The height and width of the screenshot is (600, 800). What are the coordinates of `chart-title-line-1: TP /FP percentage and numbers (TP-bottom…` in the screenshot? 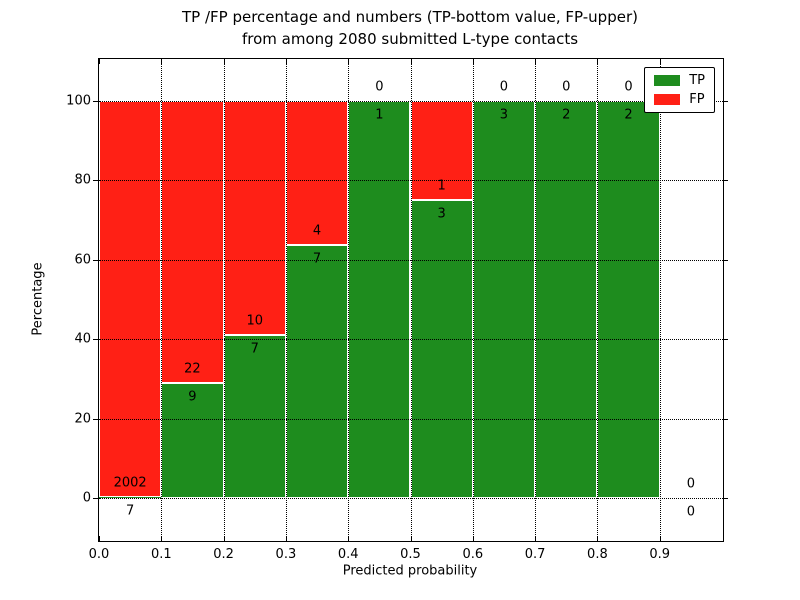 It's located at (410, 17).